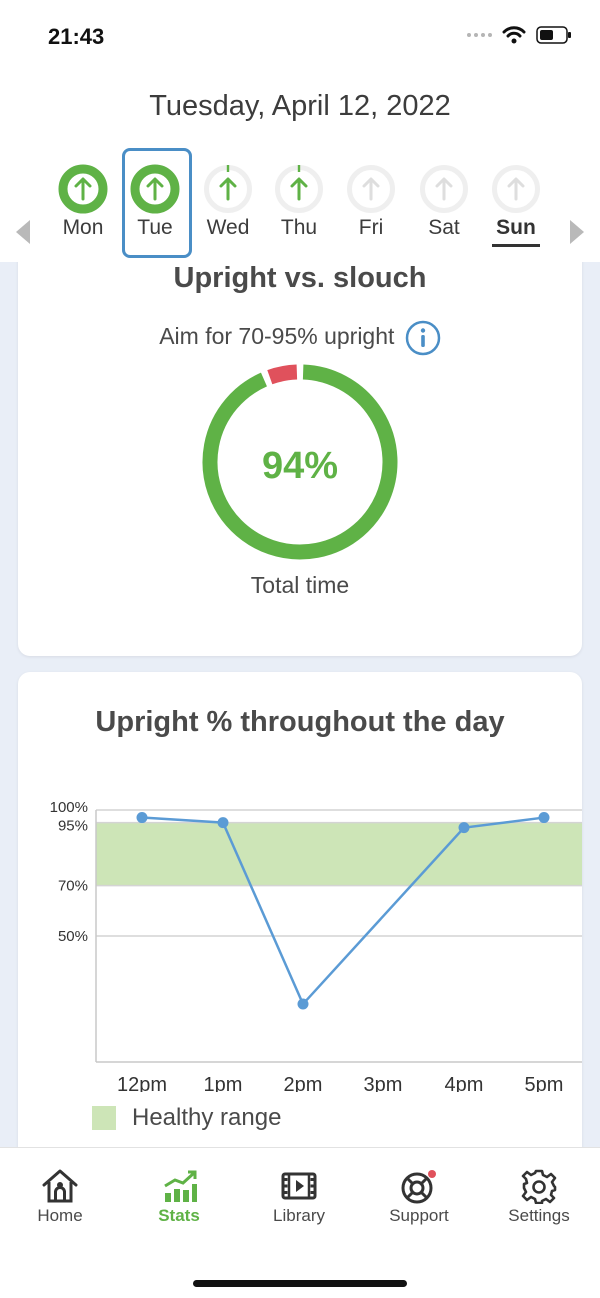 Image resolution: width=600 pixels, height=1298 pixels. Describe the element at coordinates (60, 1215) in the screenshot. I see `tab-home-label: Home` at that location.